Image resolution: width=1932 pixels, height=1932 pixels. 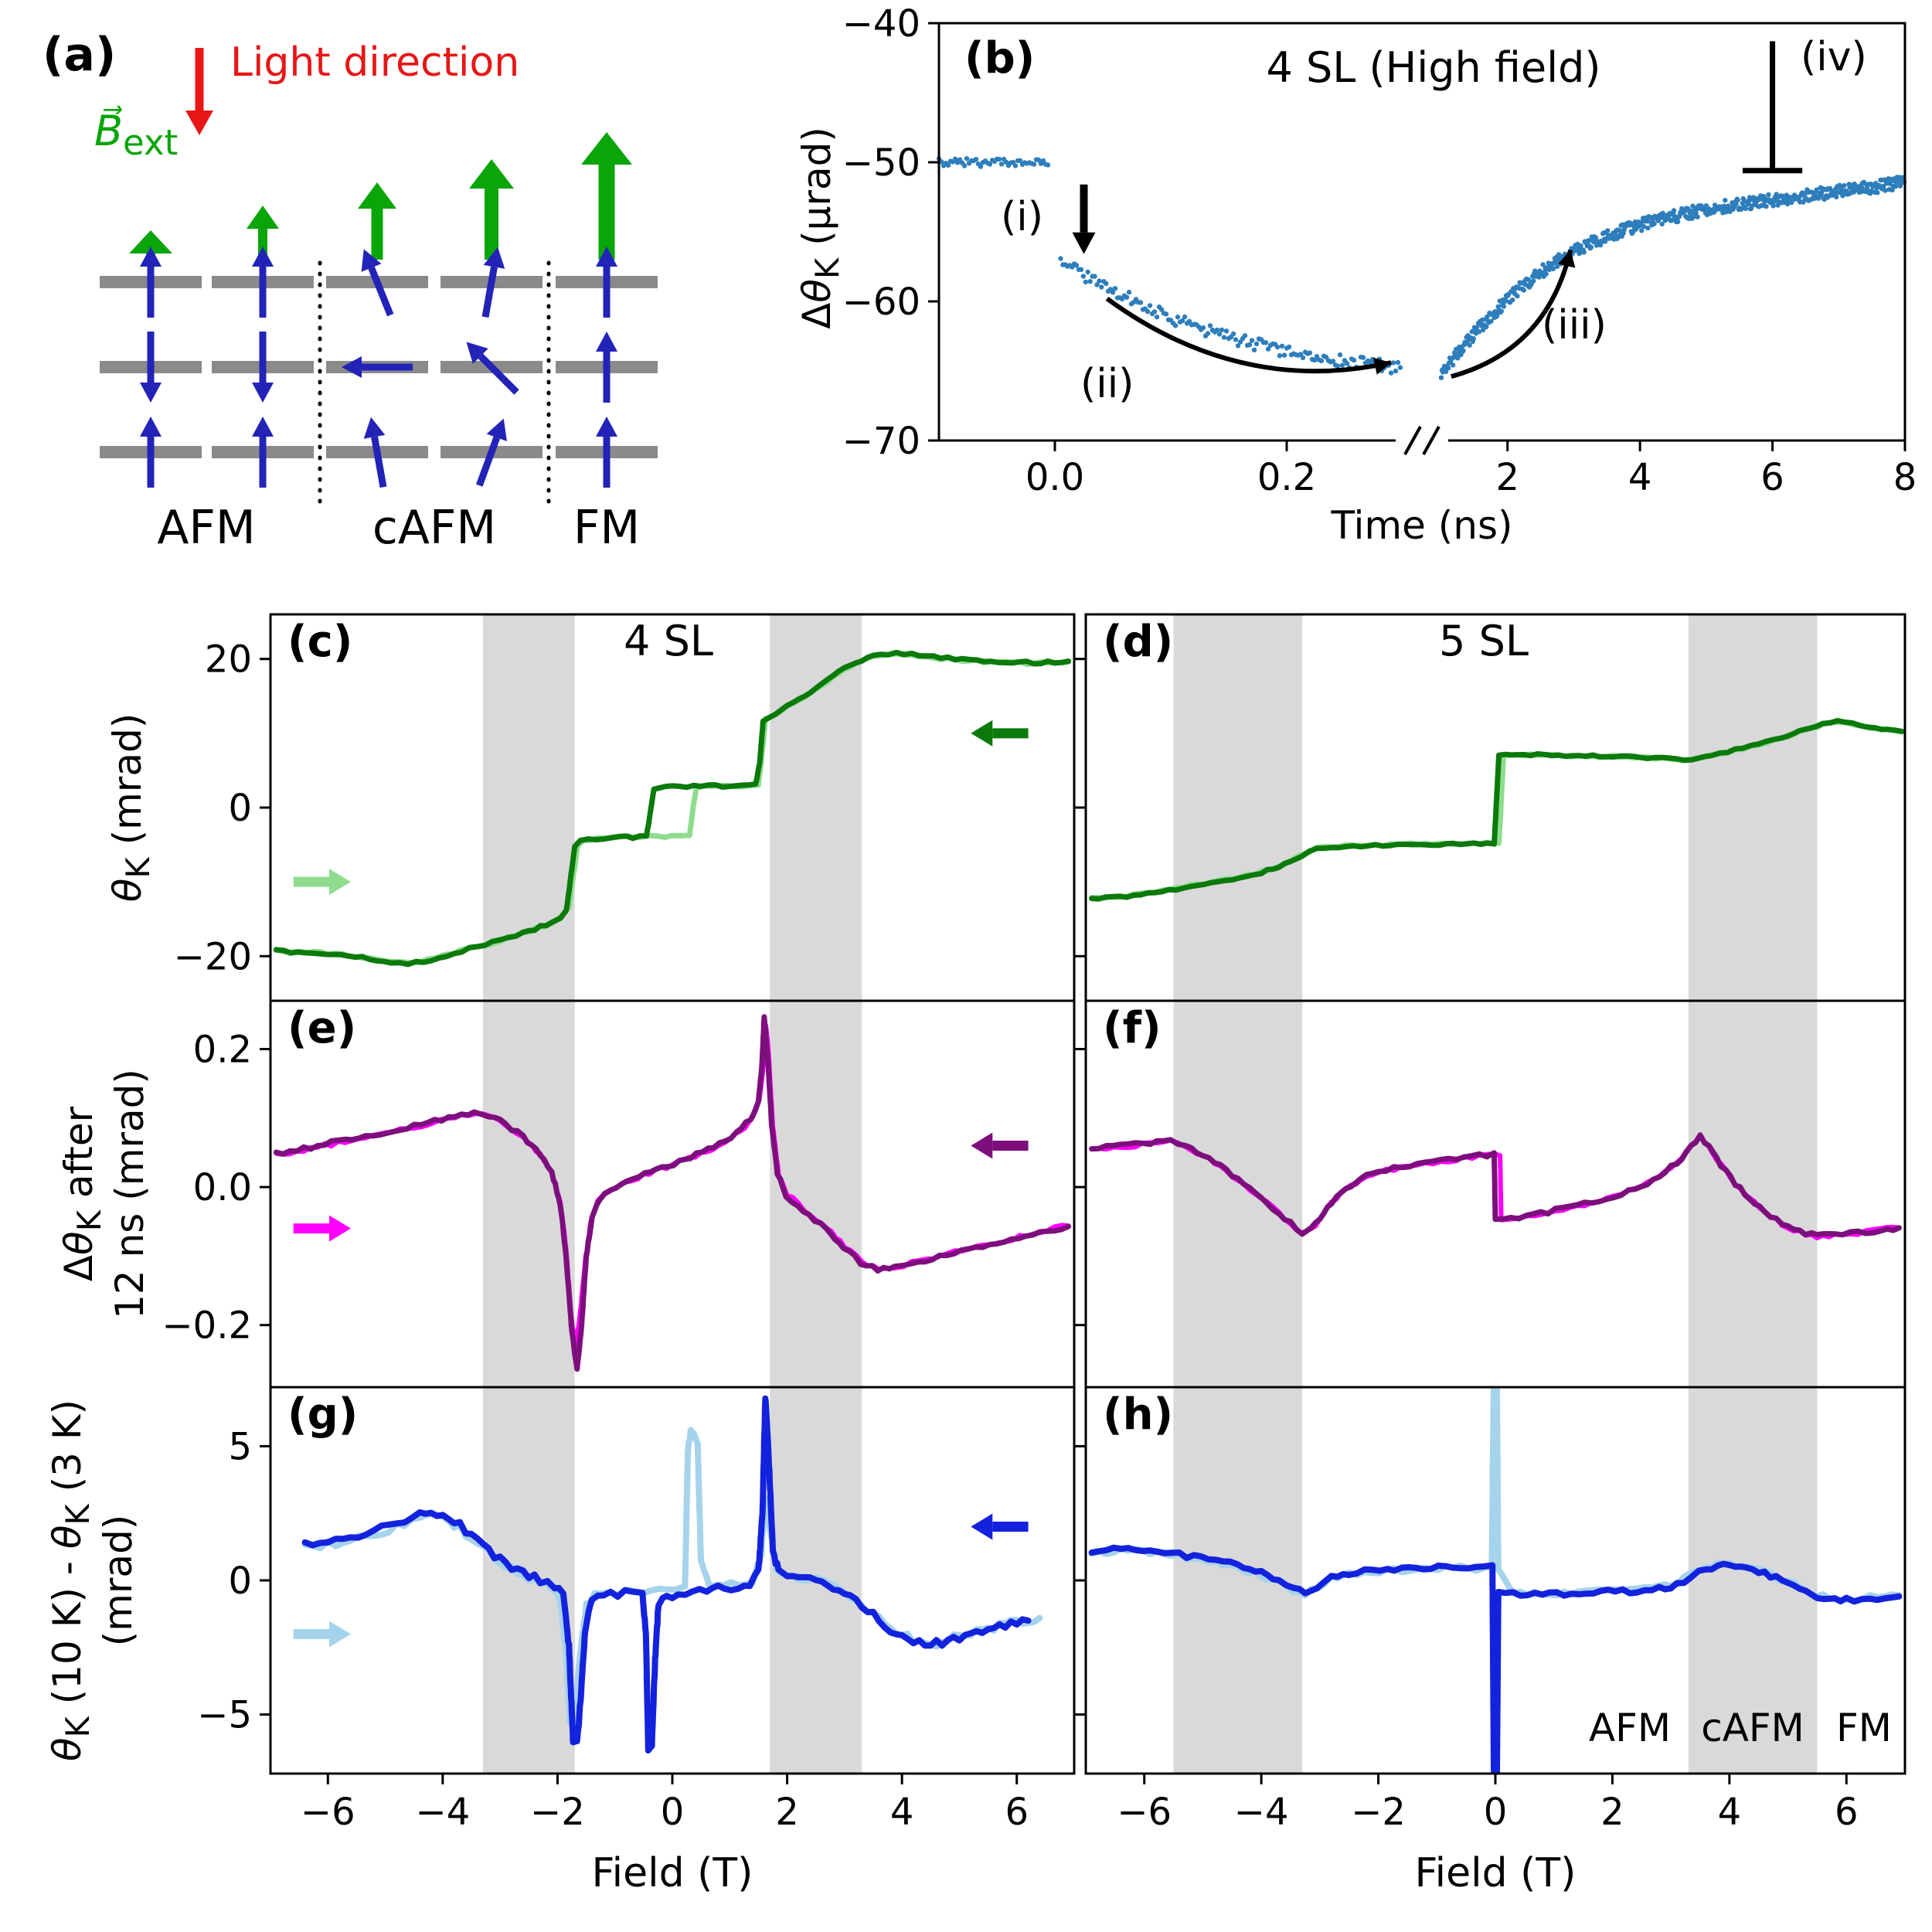 What do you see at coordinates (672, 1873) in the screenshot?
I see `field-x-axis-label-left: Field (T)` at bounding box center [672, 1873].